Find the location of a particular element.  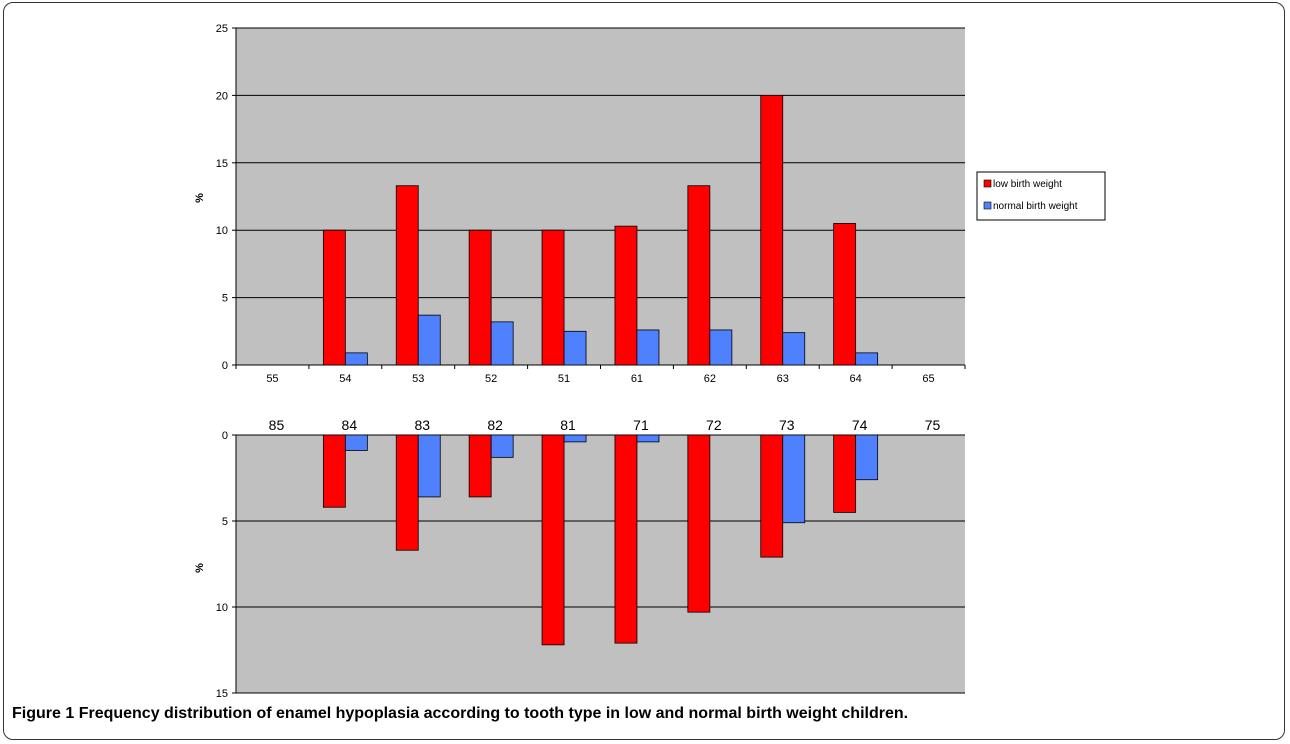

upper-y-axis-label: % is located at coordinates (200, 198).